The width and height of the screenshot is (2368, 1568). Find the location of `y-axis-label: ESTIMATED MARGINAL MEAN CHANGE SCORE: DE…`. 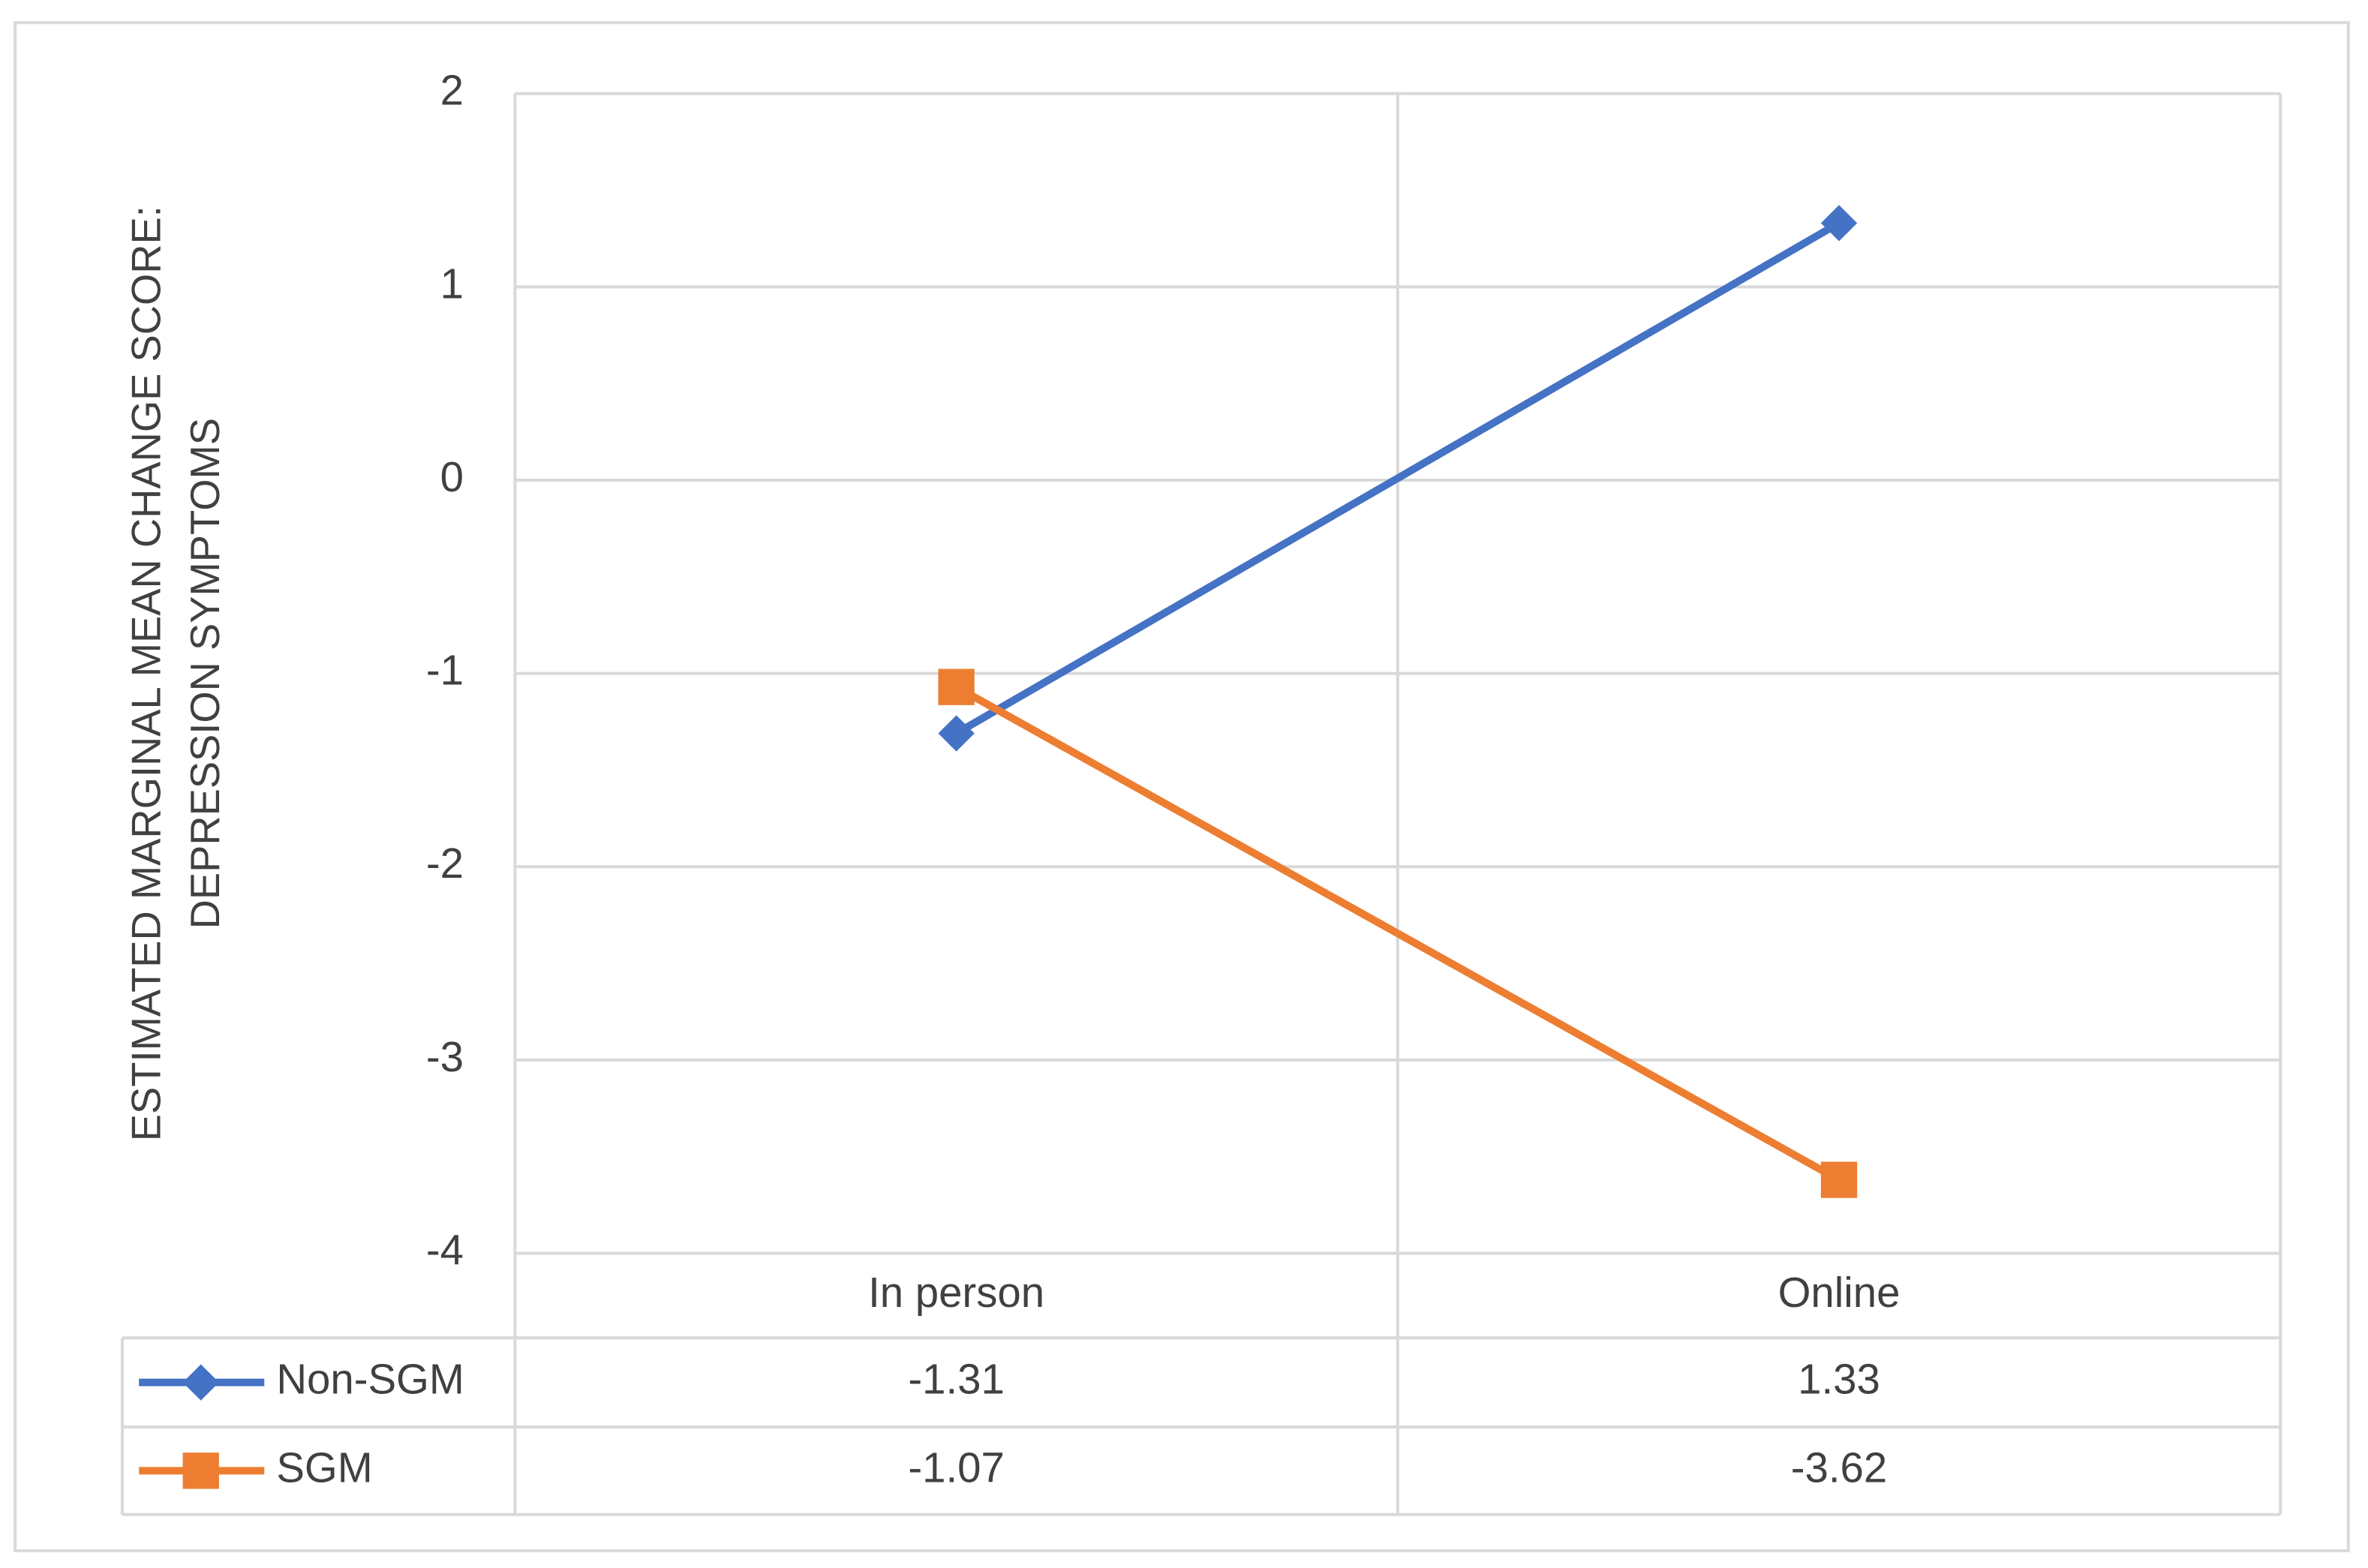

y-axis-label: ESTIMATED MARGINAL MEAN CHANGE SCORE: DE… is located at coordinates (176, 674).